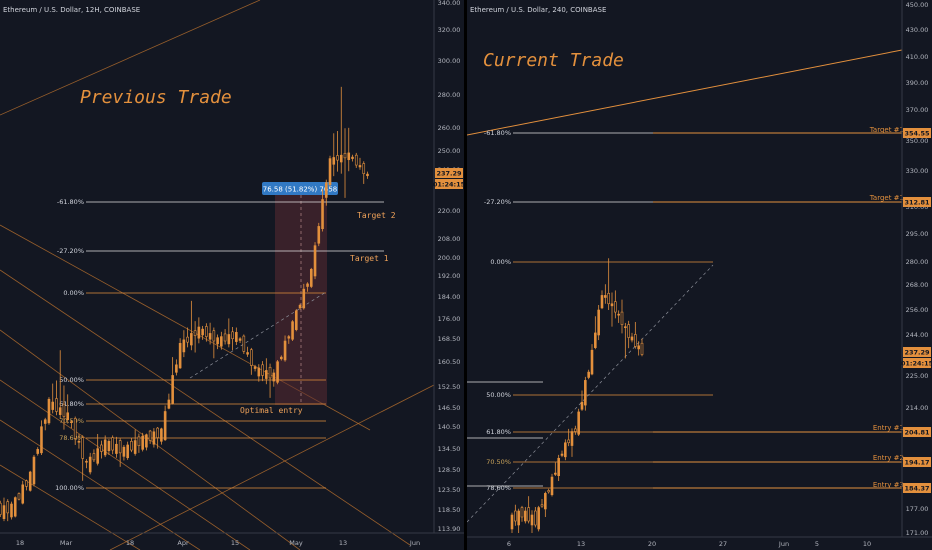  What do you see at coordinates (183, 543) in the screenshot?
I see `time-tick: Apr` at bounding box center [183, 543].